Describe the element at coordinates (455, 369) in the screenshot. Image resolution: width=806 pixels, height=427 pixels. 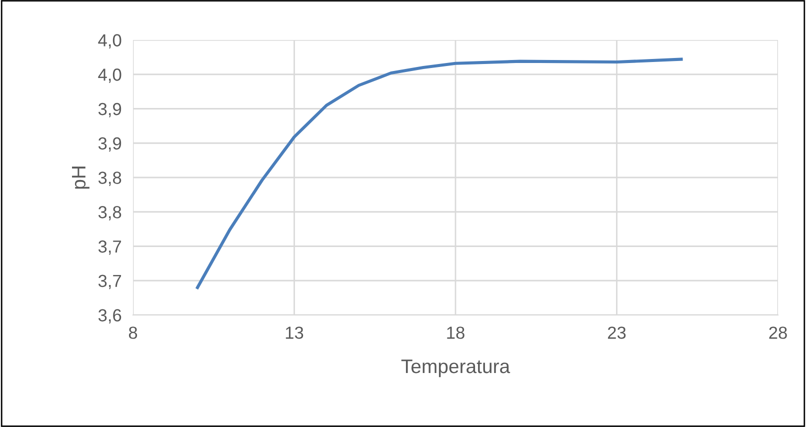
I see `x-axis-title: Temperatura` at that location.